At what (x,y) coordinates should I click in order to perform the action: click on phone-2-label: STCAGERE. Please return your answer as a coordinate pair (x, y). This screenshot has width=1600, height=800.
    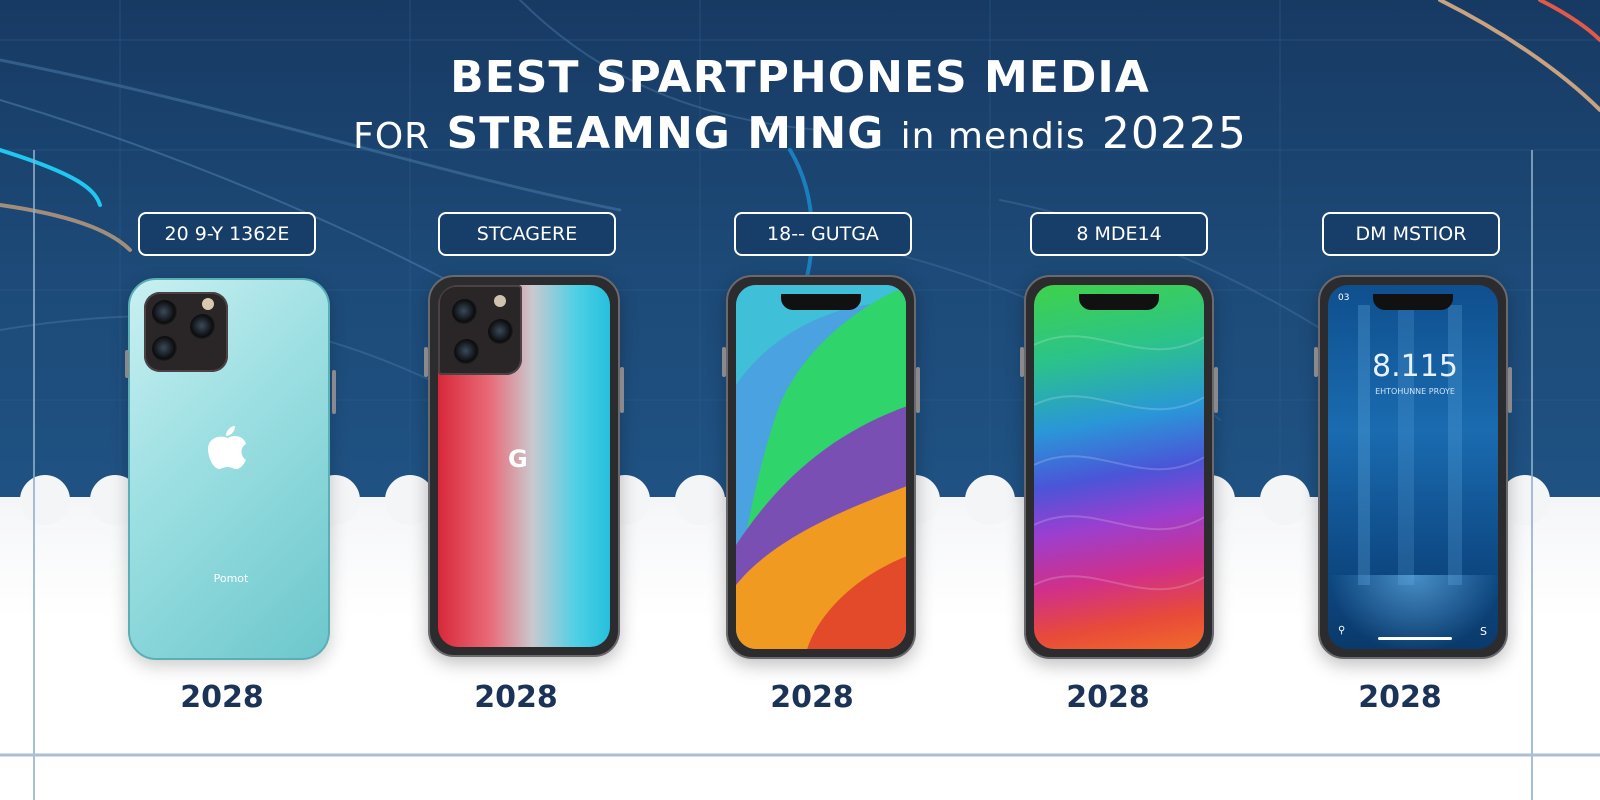
    Looking at the image, I should click on (527, 234).